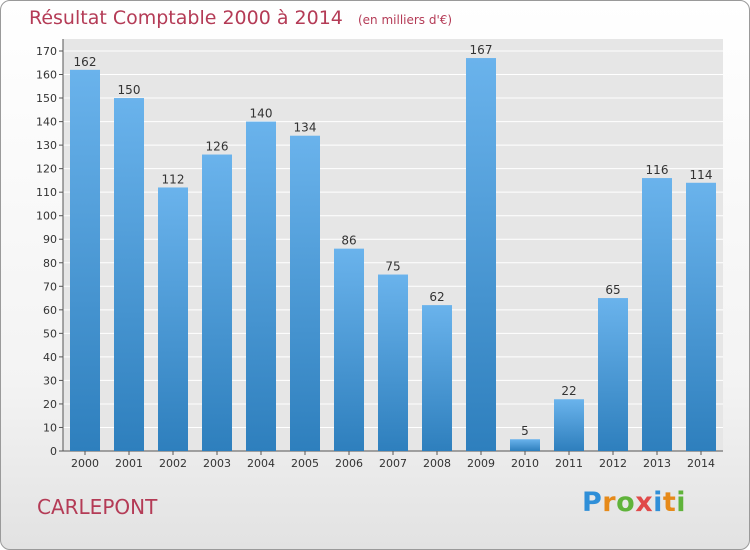  I want to click on y-tick-label: 60, so click(50, 310).